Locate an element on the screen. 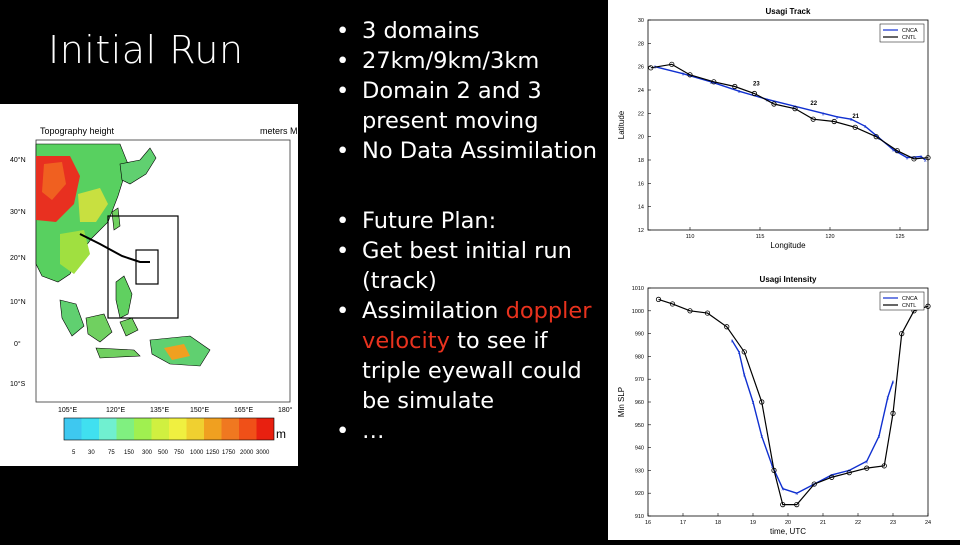  y-tick-label: 16 is located at coordinates (641, 184).